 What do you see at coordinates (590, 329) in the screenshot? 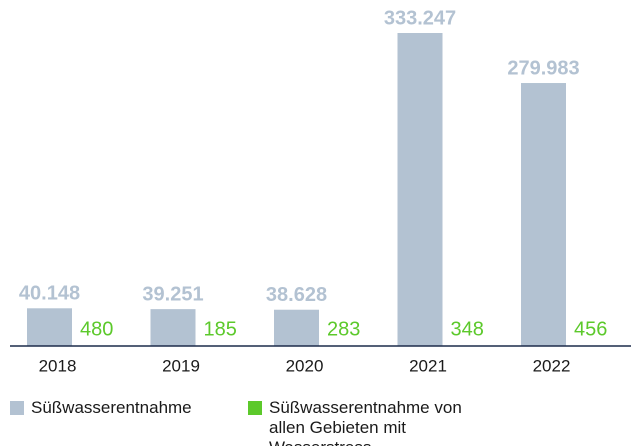
I see `value-label: 456` at bounding box center [590, 329].